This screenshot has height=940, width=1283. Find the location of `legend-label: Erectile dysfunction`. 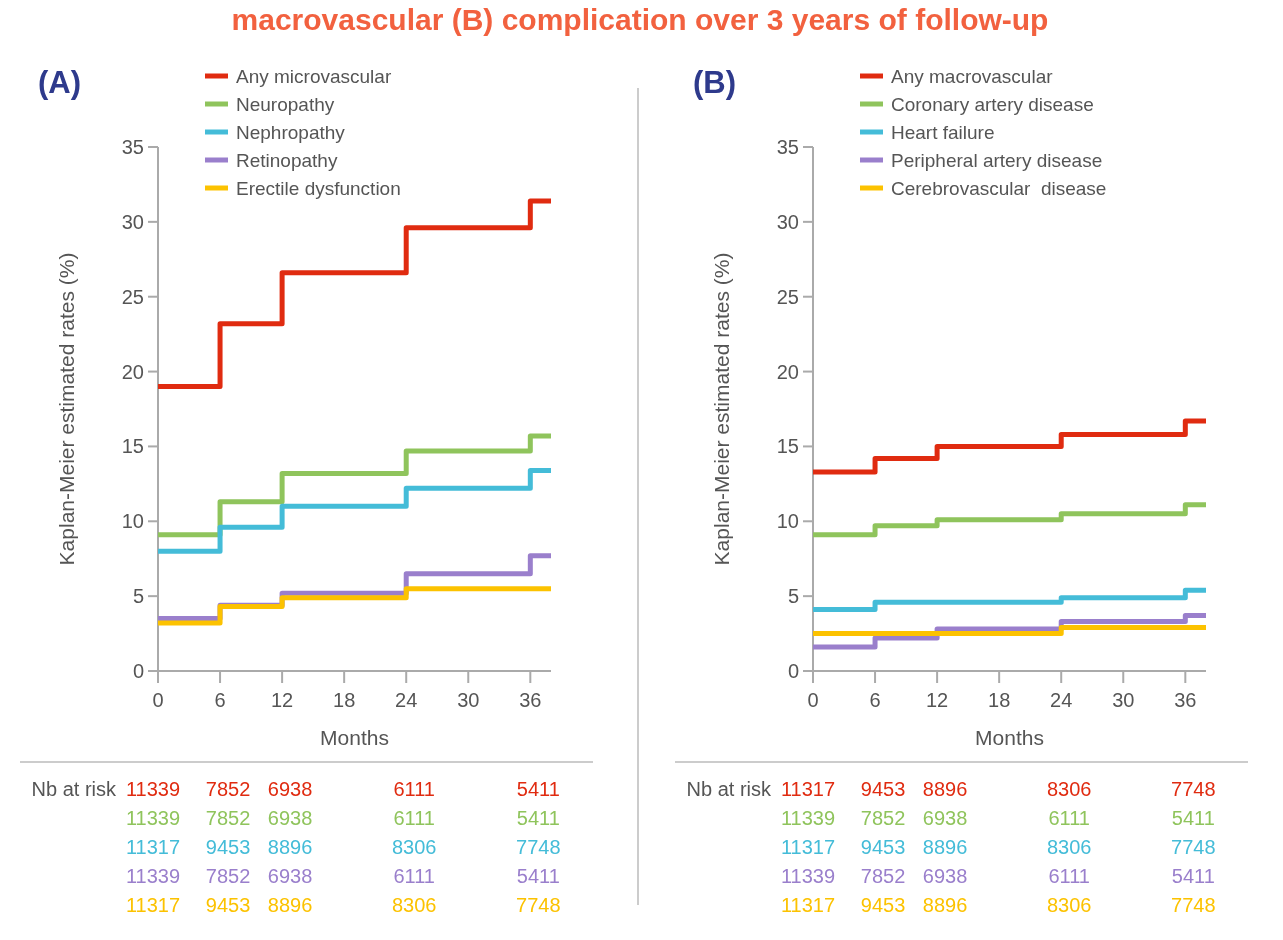

legend-label: Erectile dysfunction is located at coordinates (318, 188).